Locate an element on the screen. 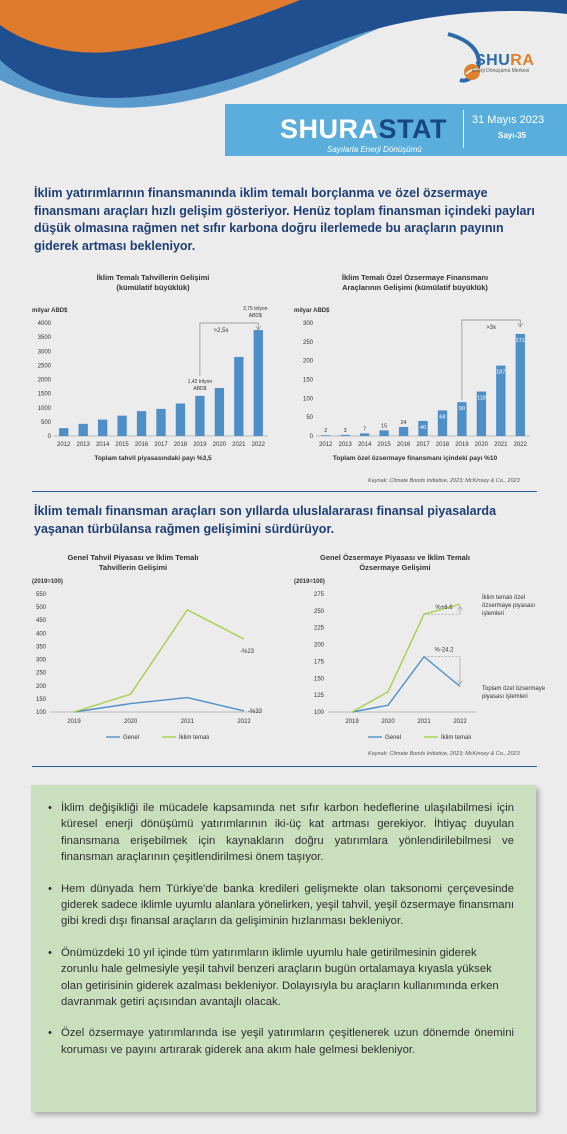  y-tick-label: 150 is located at coordinates (41, 700).